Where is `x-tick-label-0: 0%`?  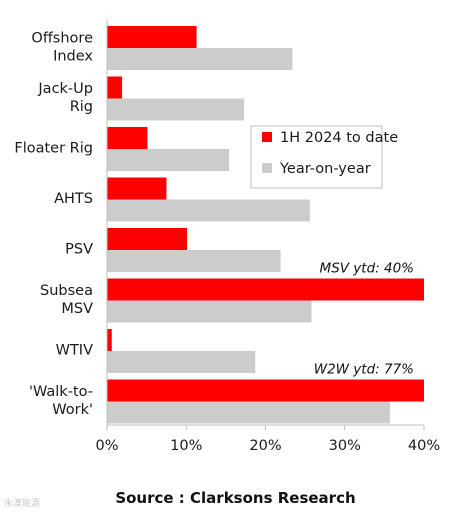
x-tick-label-0: 0% is located at coordinates (106, 446).